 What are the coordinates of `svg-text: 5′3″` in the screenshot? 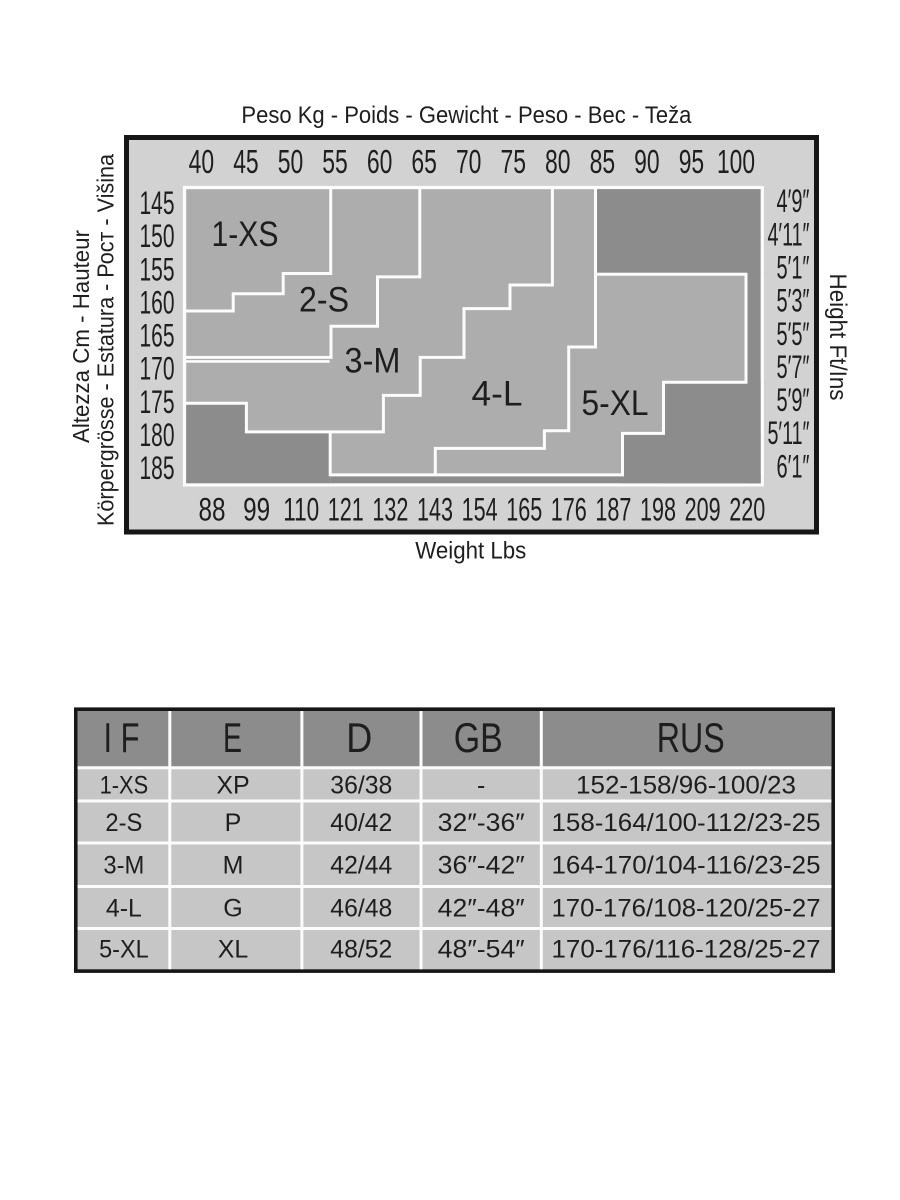 It's located at (793, 301).